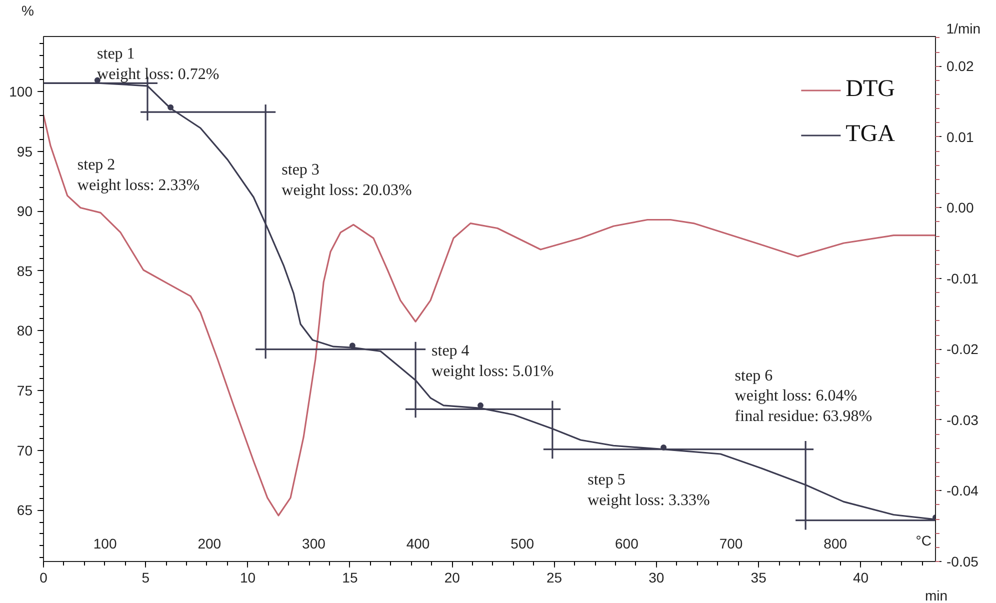 The width and height of the screenshot is (996, 603). Describe the element at coordinates (758, 578) in the screenshot. I see `x-tick-label: 35` at that location.